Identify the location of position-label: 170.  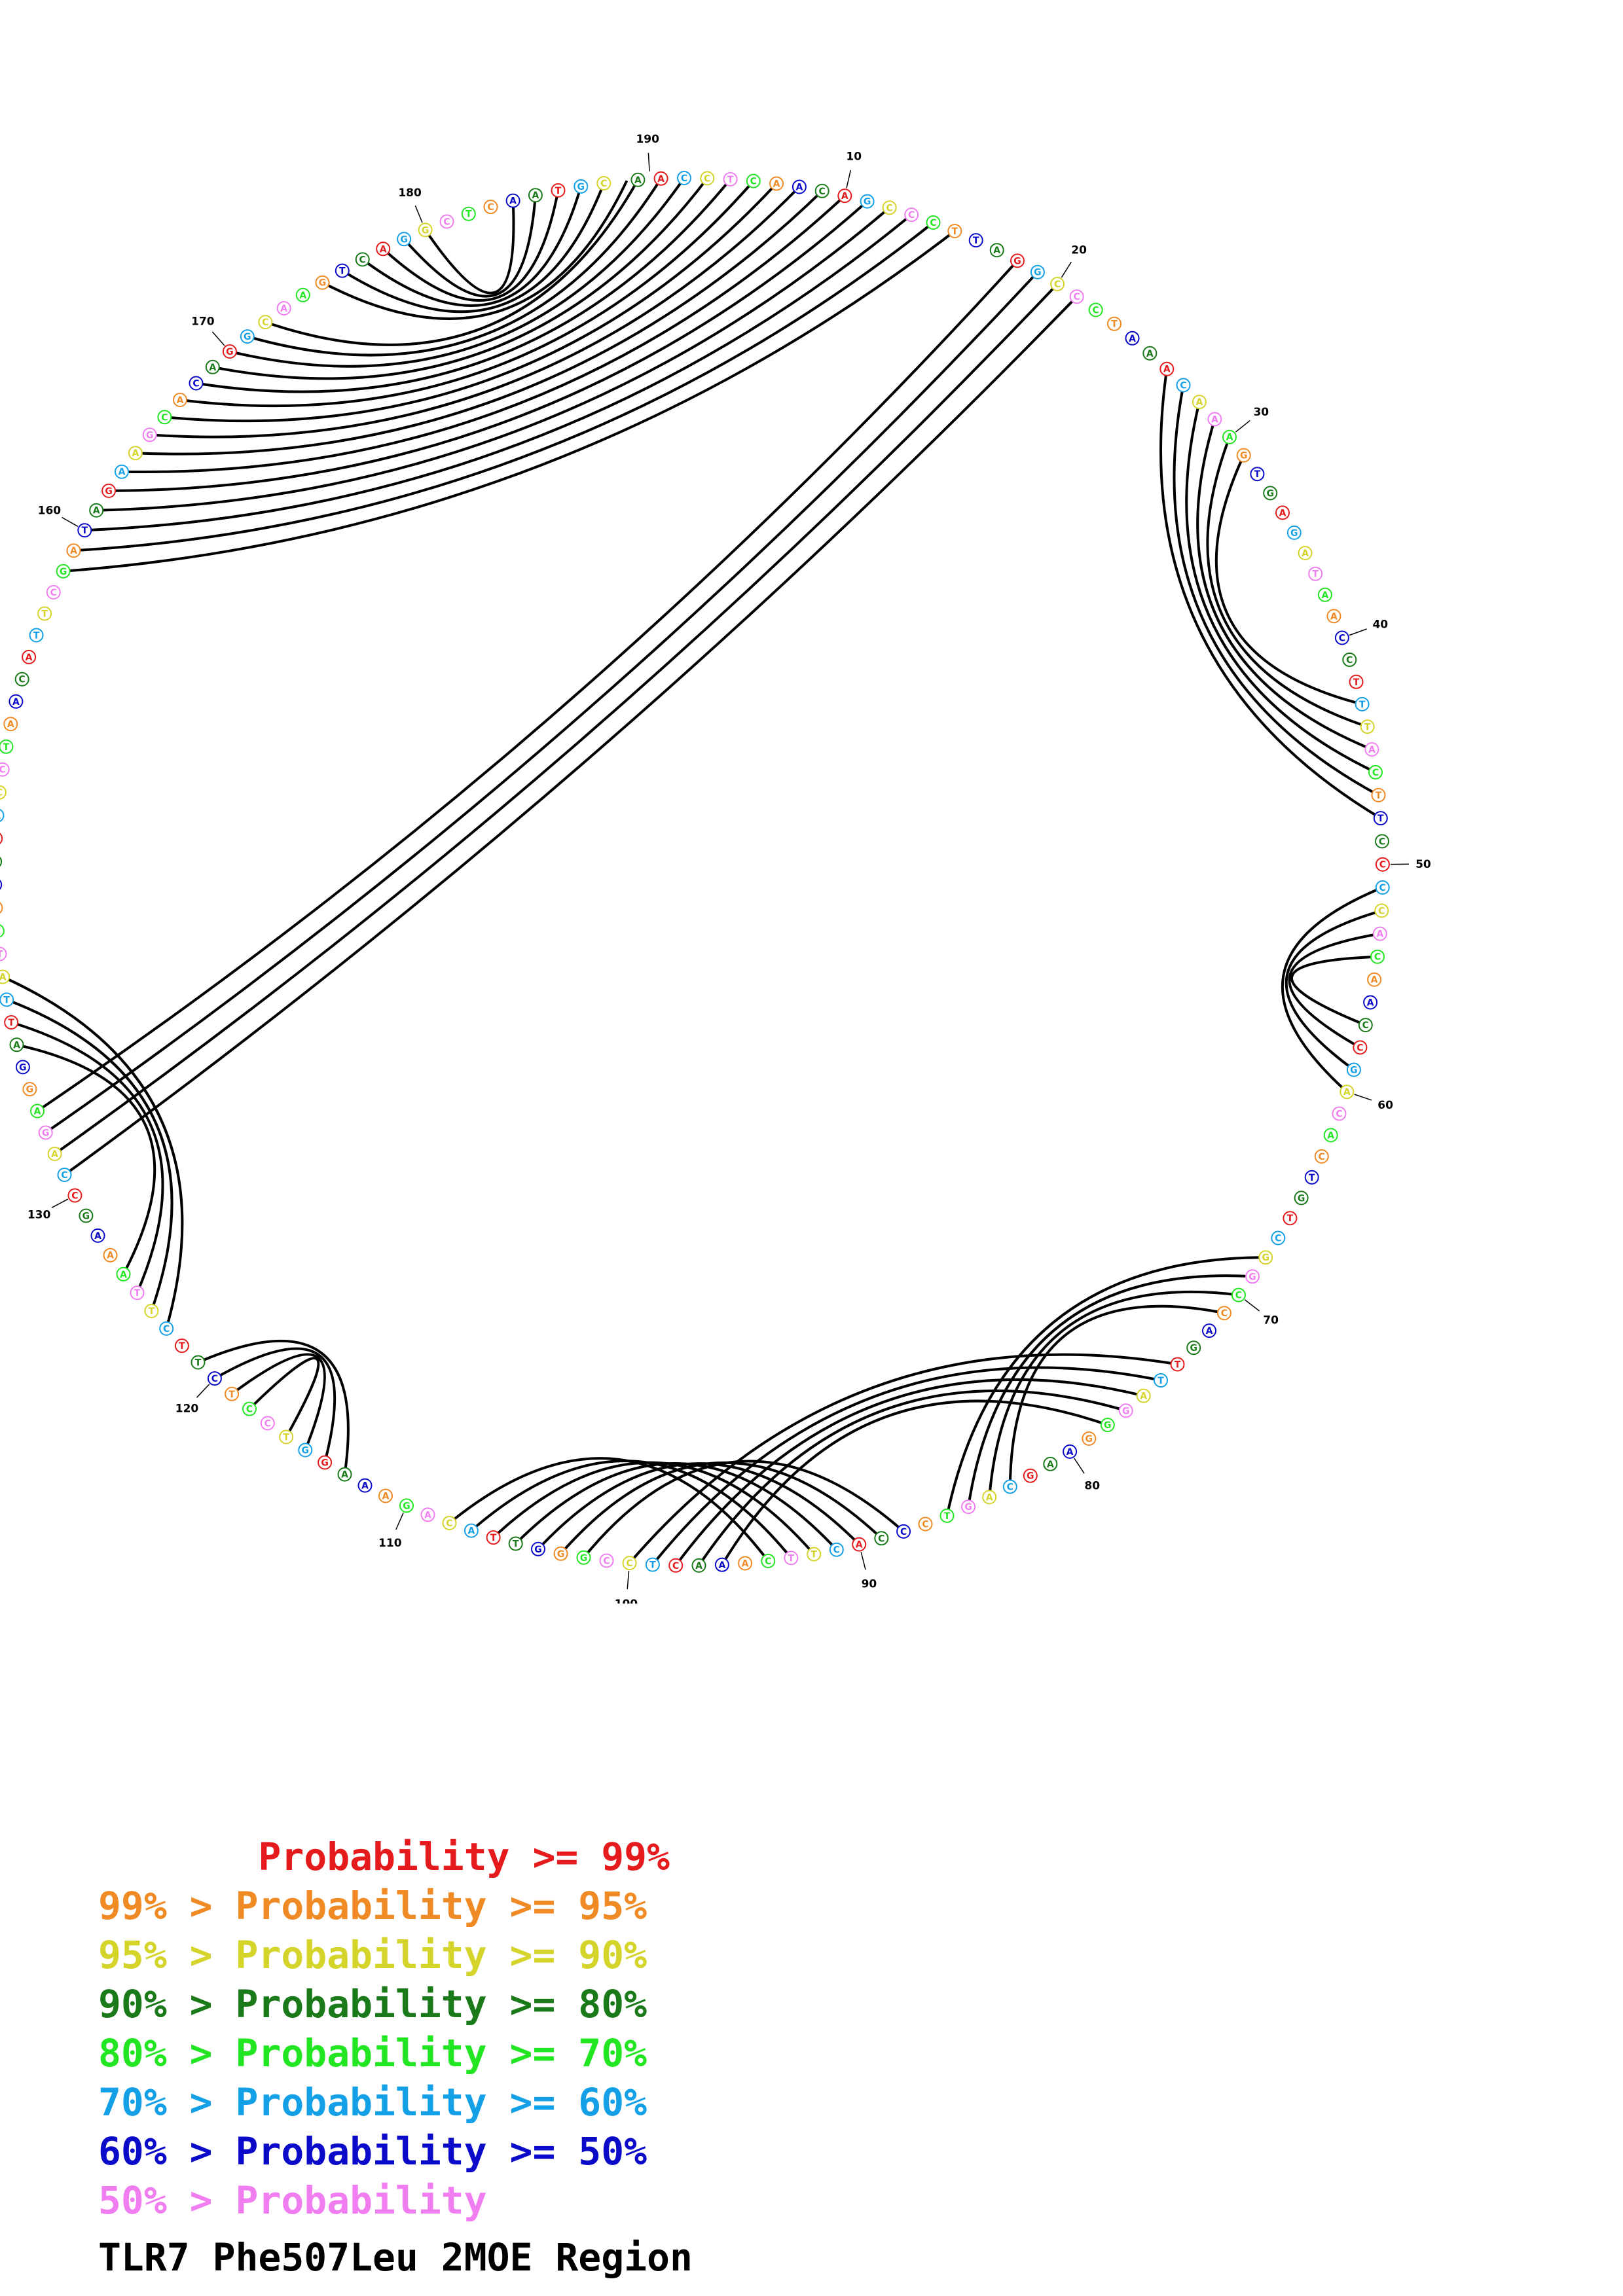
(203, 322).